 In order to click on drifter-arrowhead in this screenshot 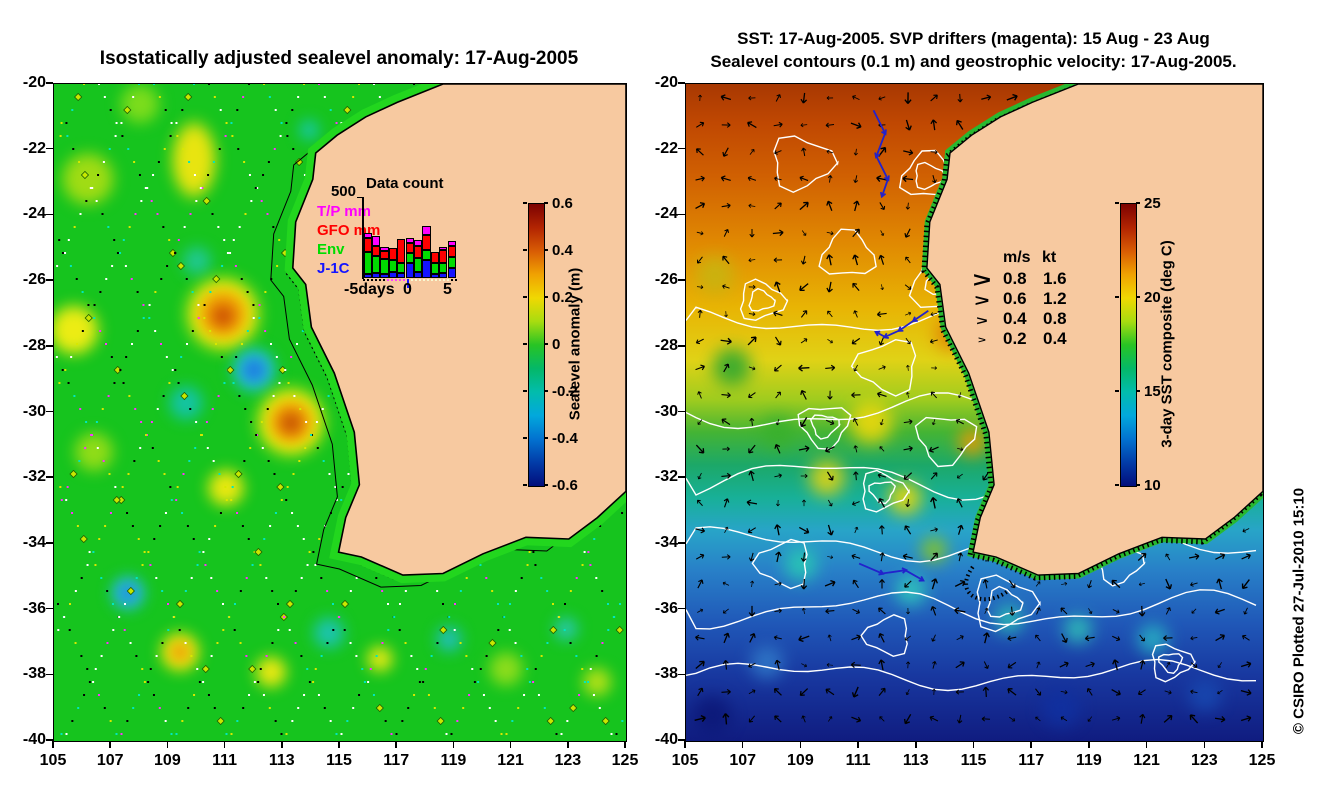, I will do `click(885, 335)`.